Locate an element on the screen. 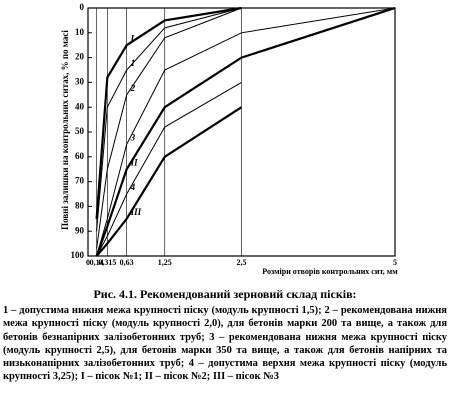 This screenshot has width=450, height=414. x-tick-label: 0,315 is located at coordinates (107, 262).